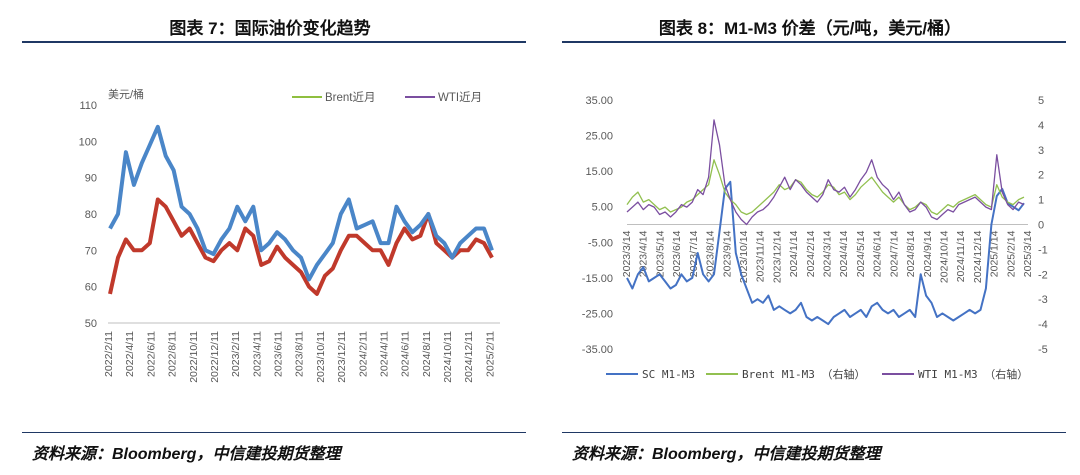 The height and width of the screenshot is (475, 1080). What do you see at coordinates (406, 354) in the screenshot?
I see `x-tick-label: 2024/6/11` at bounding box center [406, 354].